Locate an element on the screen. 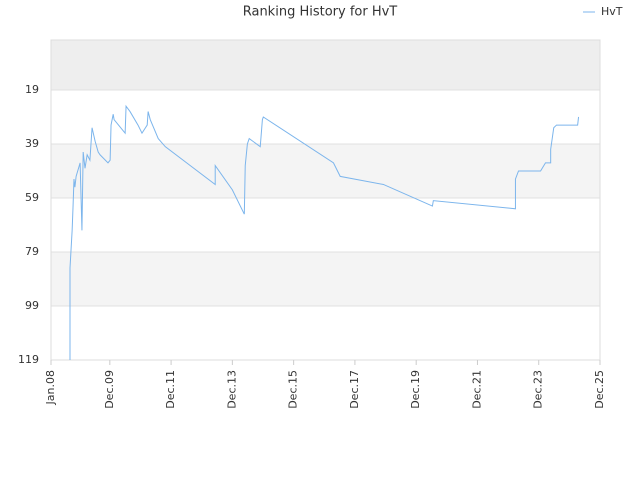 This screenshot has height=484, width=640. x-tick-label: Dec.13 is located at coordinates (231, 389).